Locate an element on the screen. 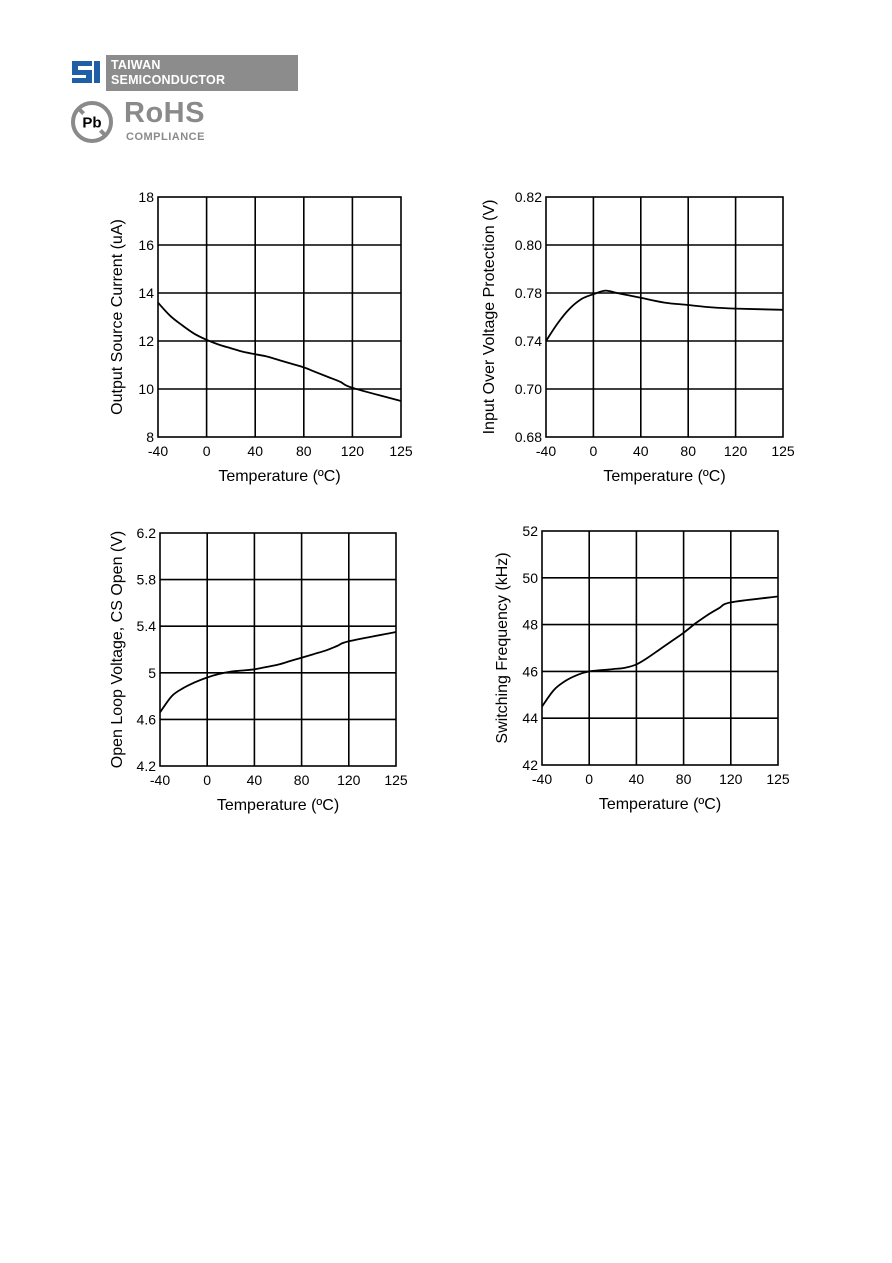  y-axis-title: Output Source Current (uA) is located at coordinates (117, 317).